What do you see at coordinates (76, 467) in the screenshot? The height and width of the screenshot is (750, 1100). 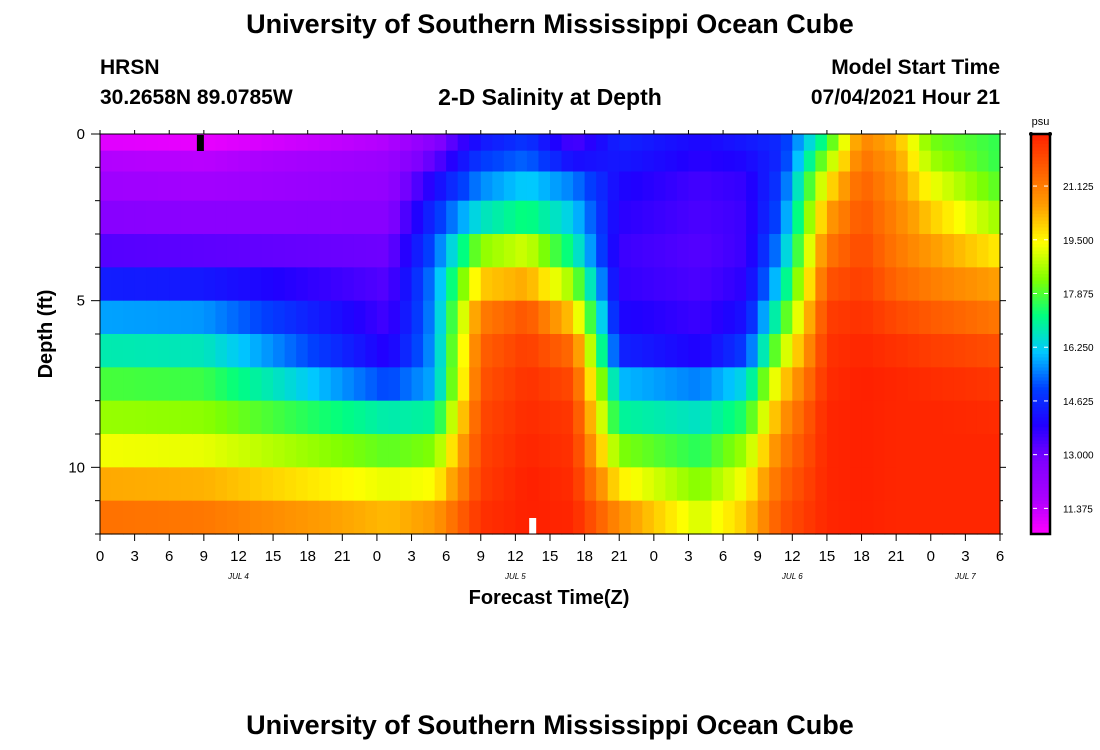 I see `y-tick-label: 10` at bounding box center [76, 467].